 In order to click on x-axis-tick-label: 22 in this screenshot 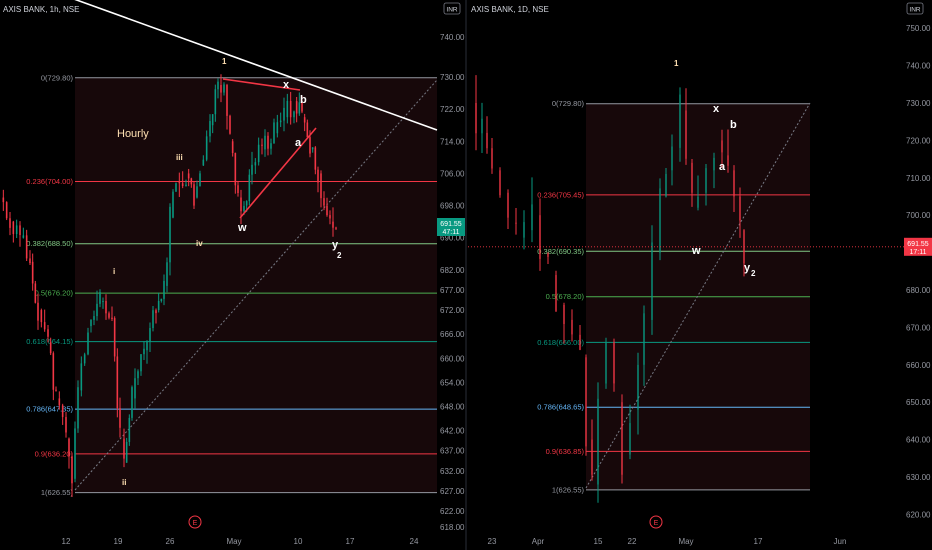, I will do `click(632, 541)`.